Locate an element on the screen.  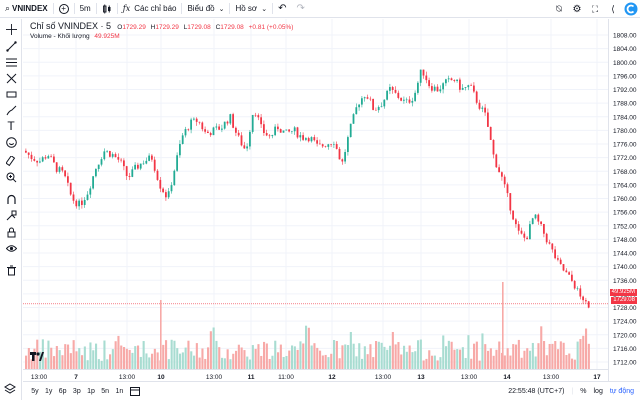
lock-draw-icon is located at coordinates (11, 215).